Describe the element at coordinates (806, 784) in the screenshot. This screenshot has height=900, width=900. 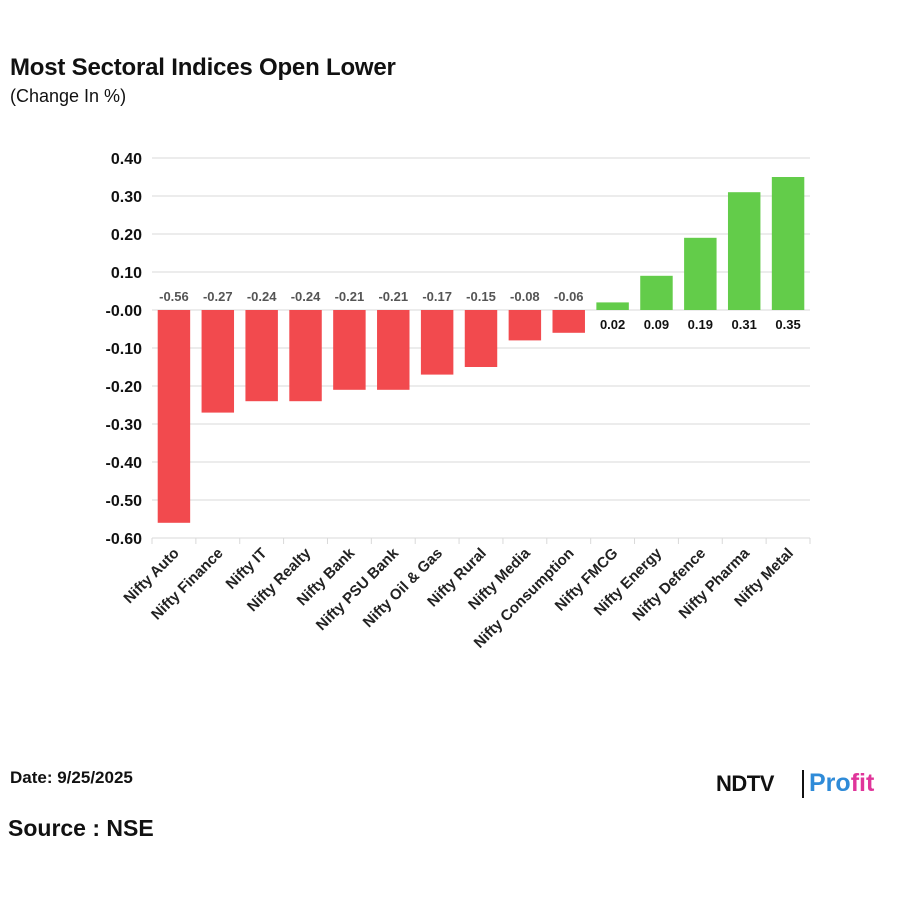
I see `ndtv-profit-logo: NDTV Profit` at that location.